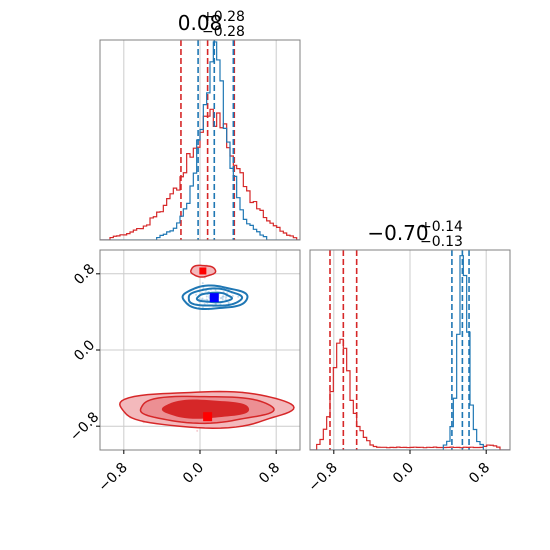 This screenshot has width=550, height=550. Describe the element at coordinates (441, 242) in the screenshot. I see `hist-2-title-minus: −0.13` at that location.